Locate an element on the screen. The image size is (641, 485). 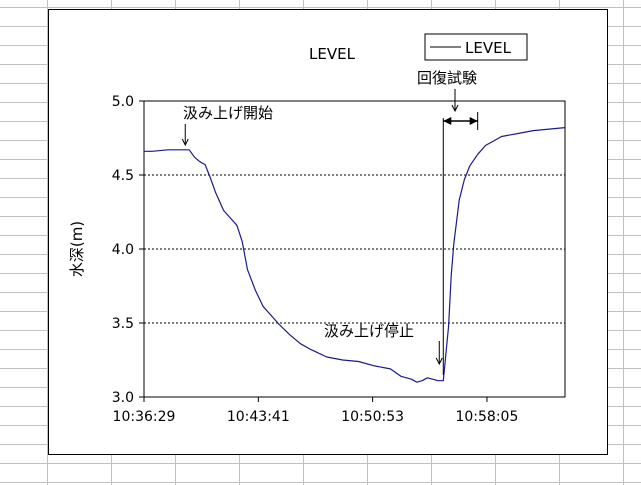
legend: LEVEL is located at coordinates (476, 47).